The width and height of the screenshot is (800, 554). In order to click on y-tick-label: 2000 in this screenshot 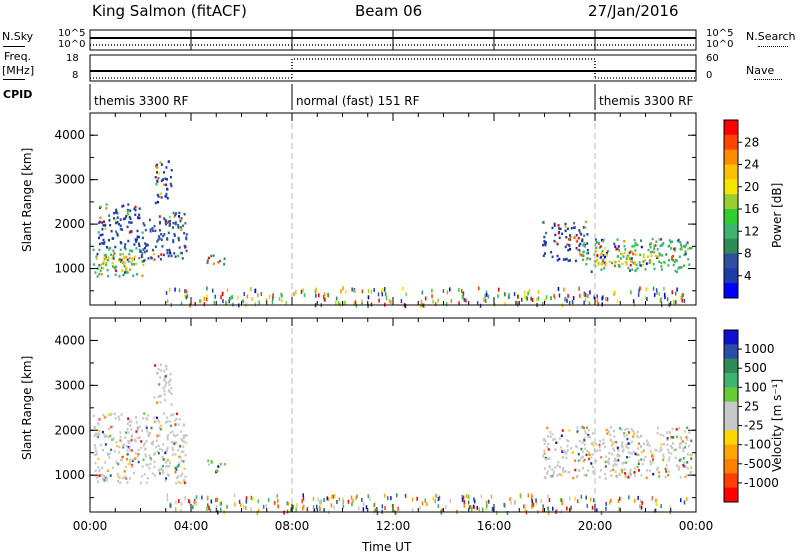, I will do `click(69, 224)`.